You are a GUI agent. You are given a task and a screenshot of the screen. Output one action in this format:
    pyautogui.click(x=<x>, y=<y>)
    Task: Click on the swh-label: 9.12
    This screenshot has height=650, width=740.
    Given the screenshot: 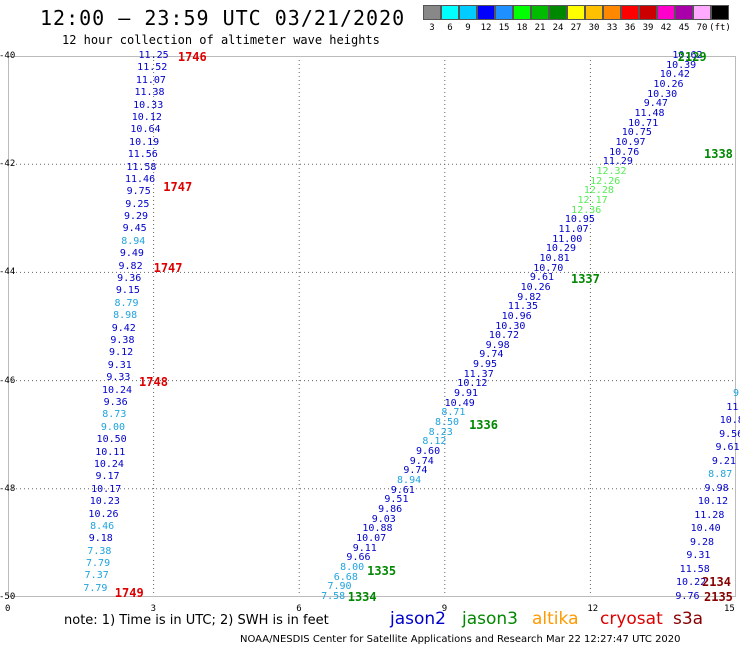 What is the action you would take?
    pyautogui.click(x=121, y=353)
    